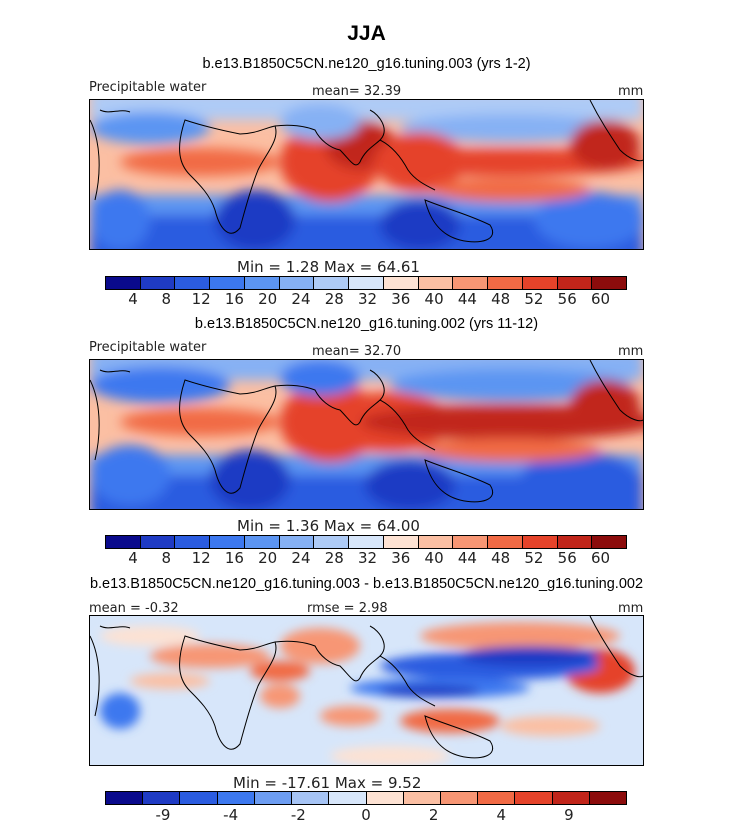  Describe the element at coordinates (631, 91) in the screenshot. I see `panel1-units-label: mm` at that location.